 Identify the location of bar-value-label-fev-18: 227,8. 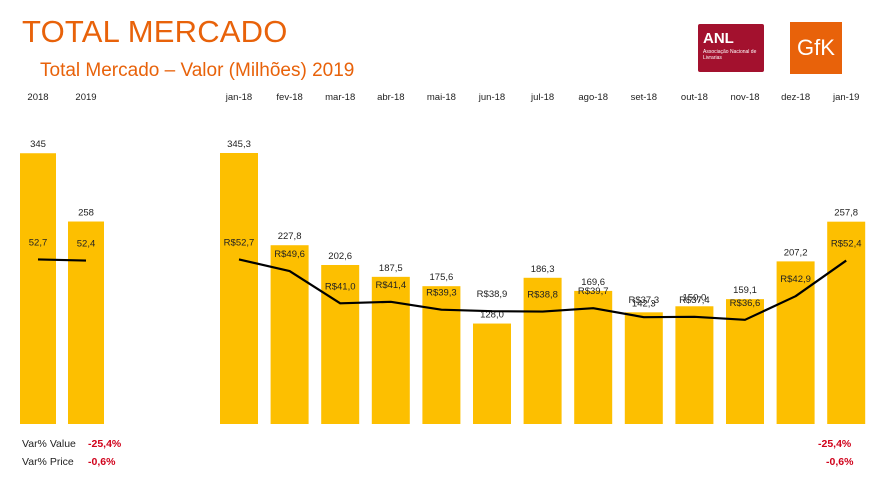
(290, 236).